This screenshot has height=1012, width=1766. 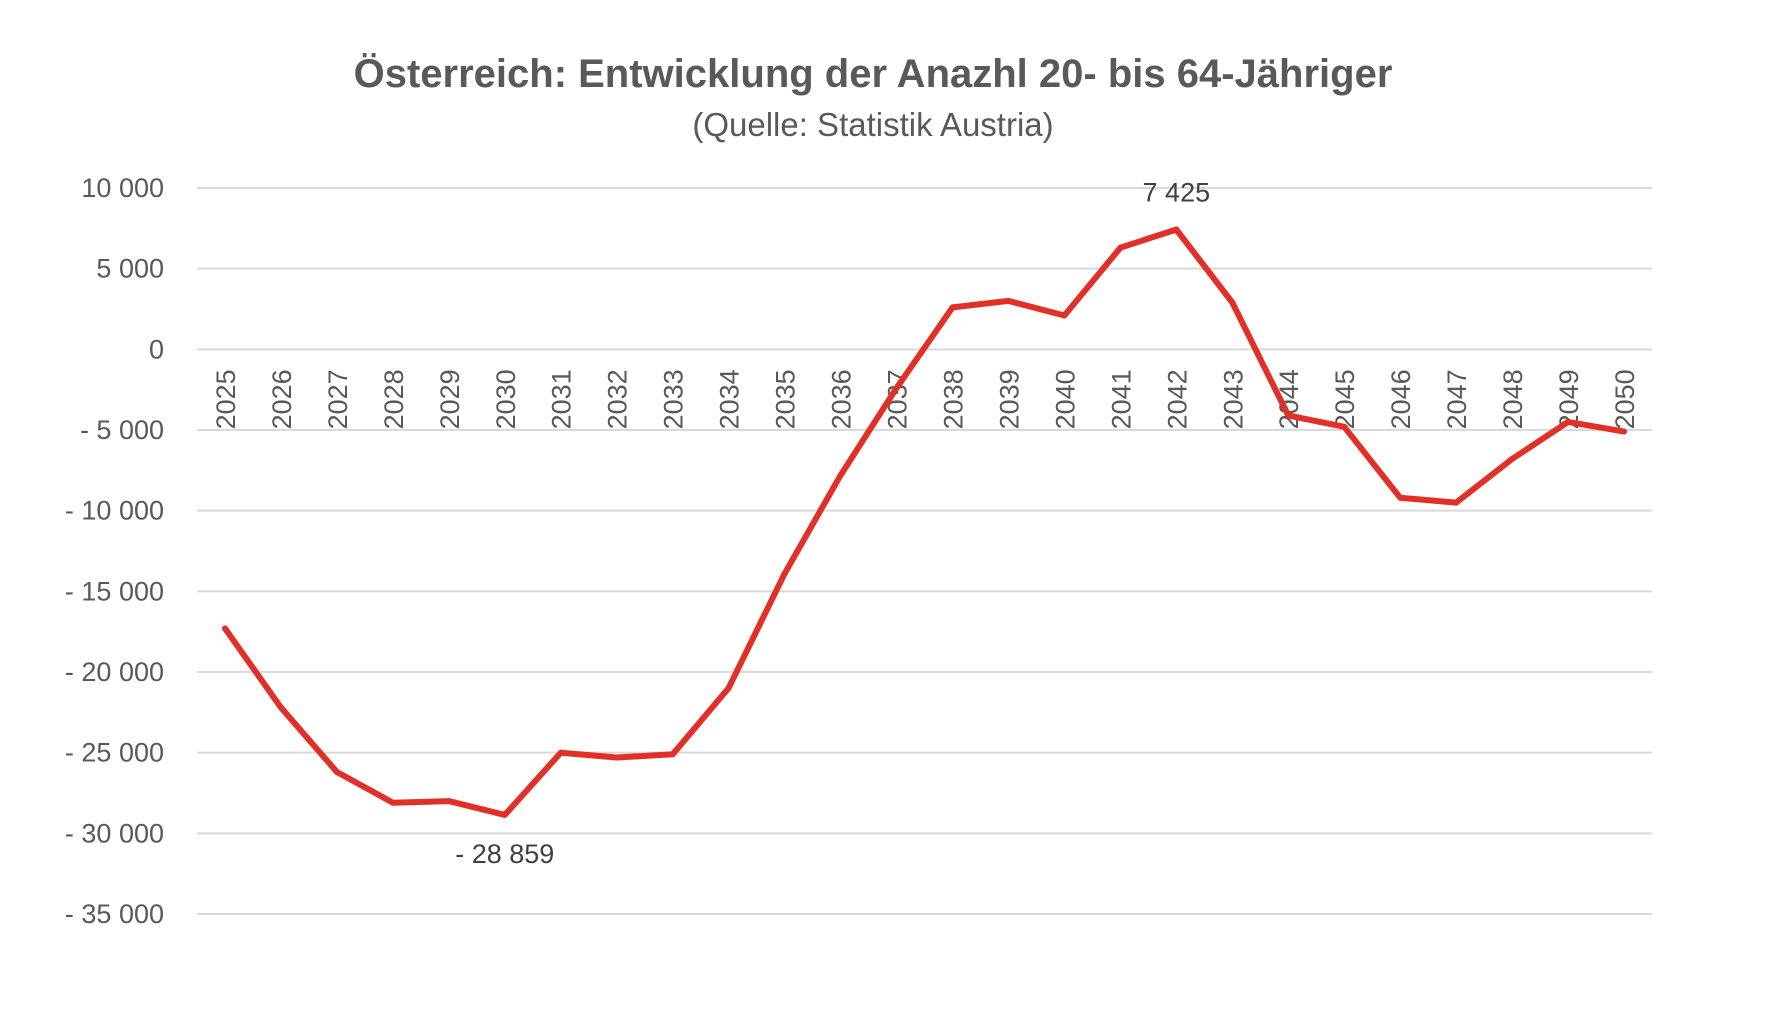 What do you see at coordinates (114, 753) in the screenshot?
I see `y-tick-label: - 25 000` at bounding box center [114, 753].